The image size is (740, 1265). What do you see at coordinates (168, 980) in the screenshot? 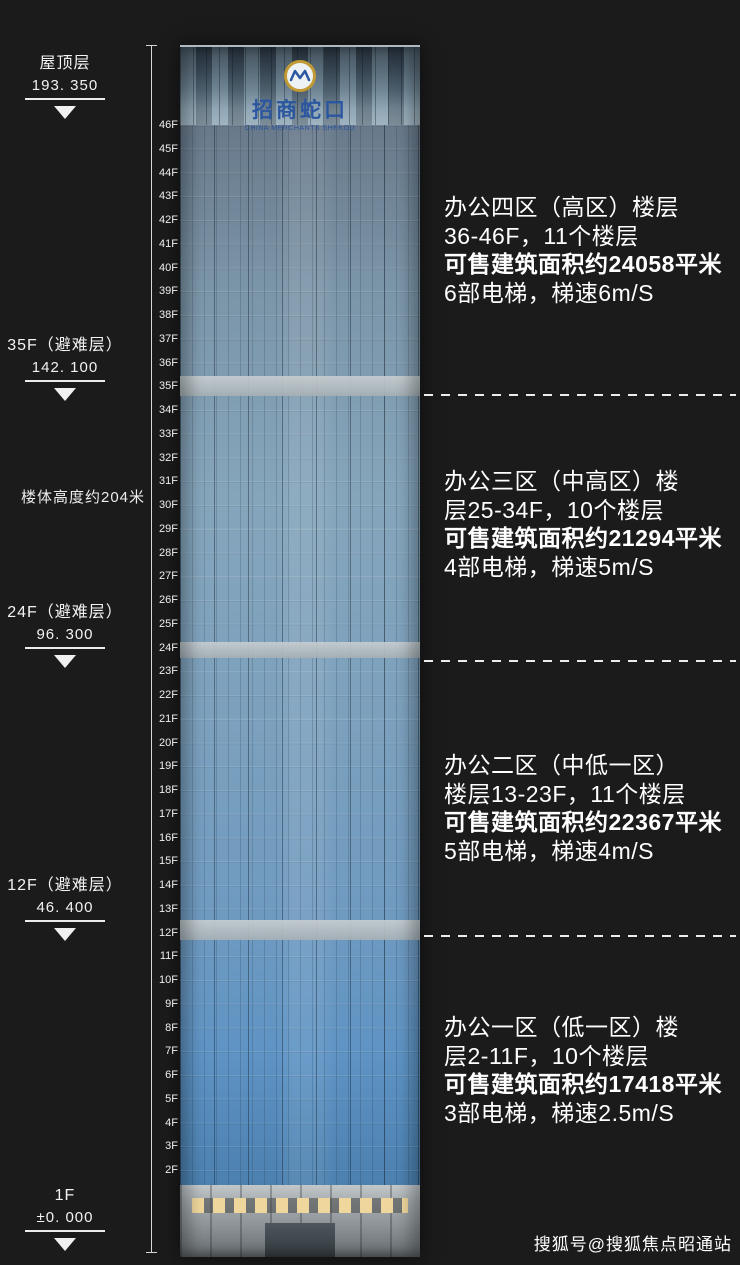
I see `floor-label: 10F` at bounding box center [168, 980].